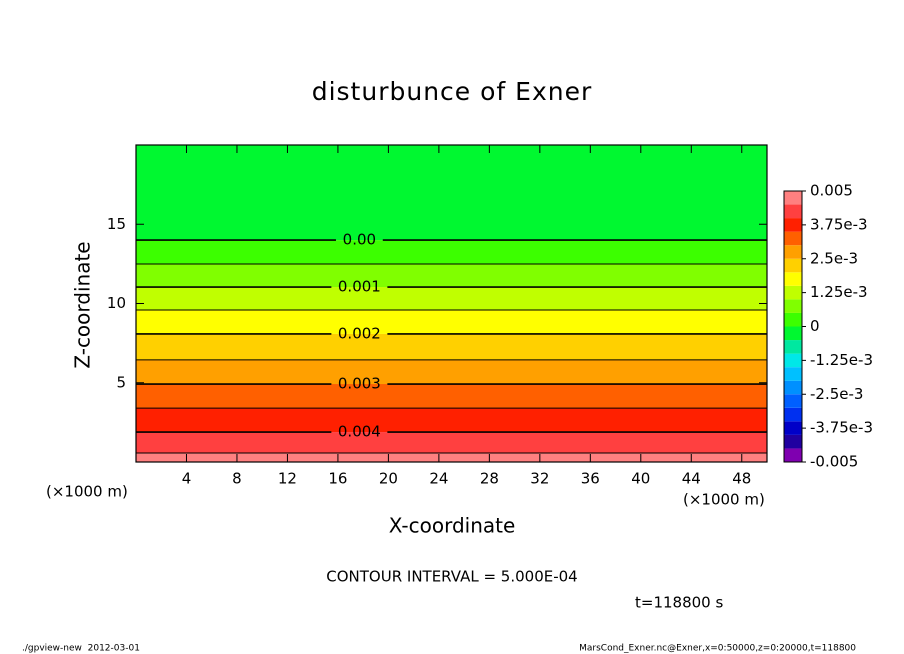  What do you see at coordinates (741, 479) in the screenshot?
I see `x-tick-label: 48` at bounding box center [741, 479].